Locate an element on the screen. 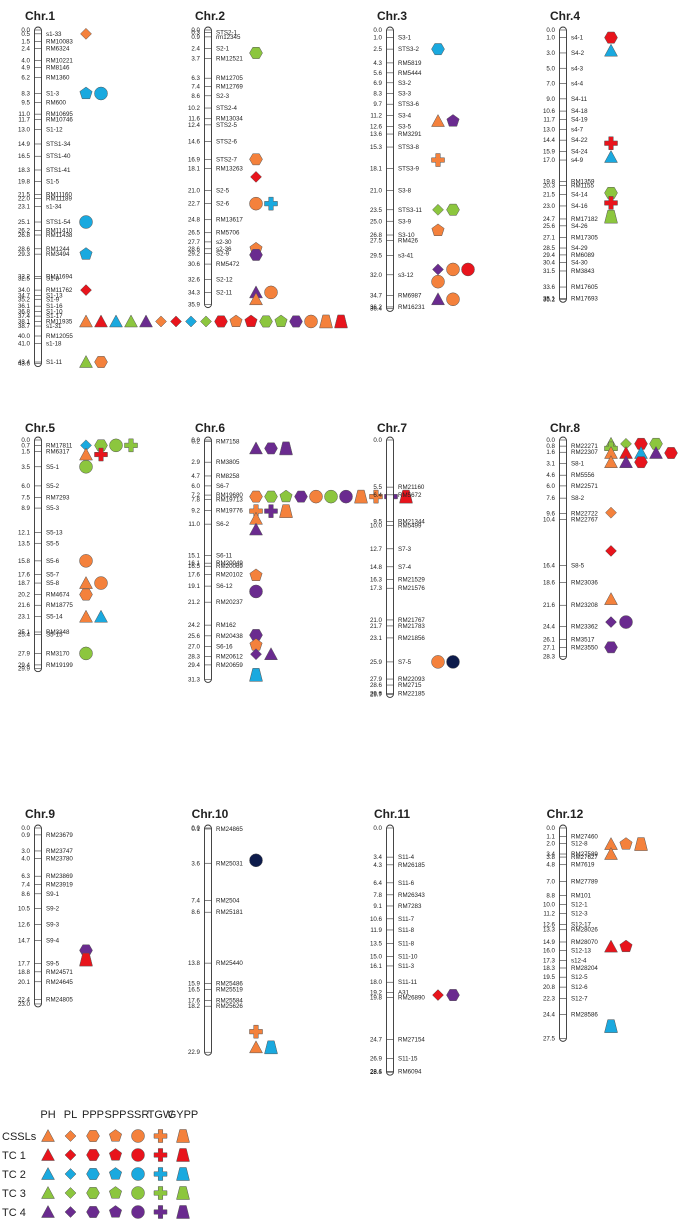 This screenshot has width=697, height=1226. legend-row-label: TC 3 is located at coordinates (14, 1194).